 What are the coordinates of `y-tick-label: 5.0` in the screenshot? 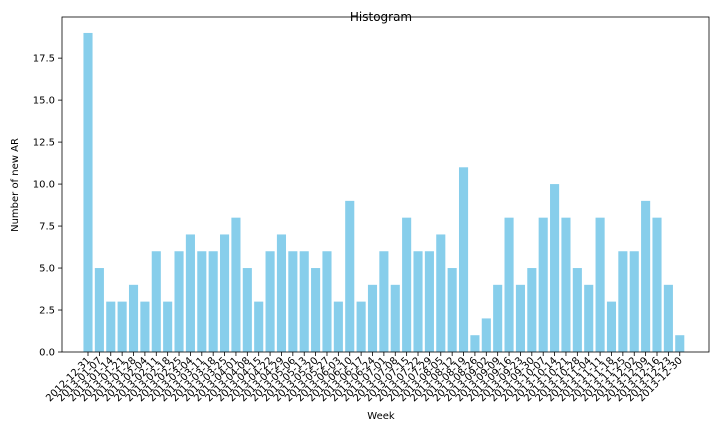 It's located at (47, 269).